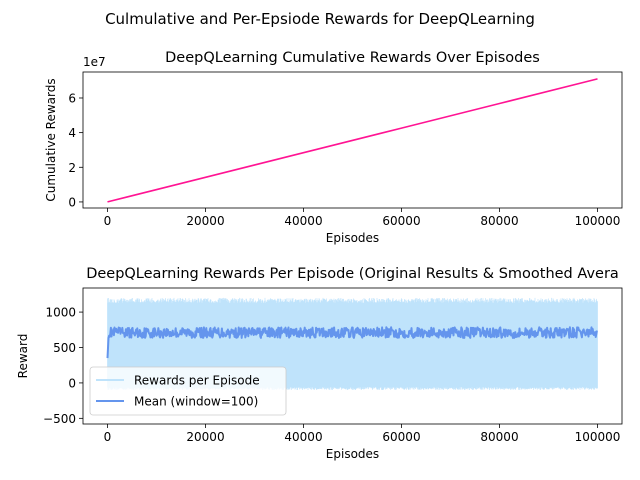  Describe the element at coordinates (197, 381) in the screenshot. I see `legend-label: Rewards per Episode` at that location.